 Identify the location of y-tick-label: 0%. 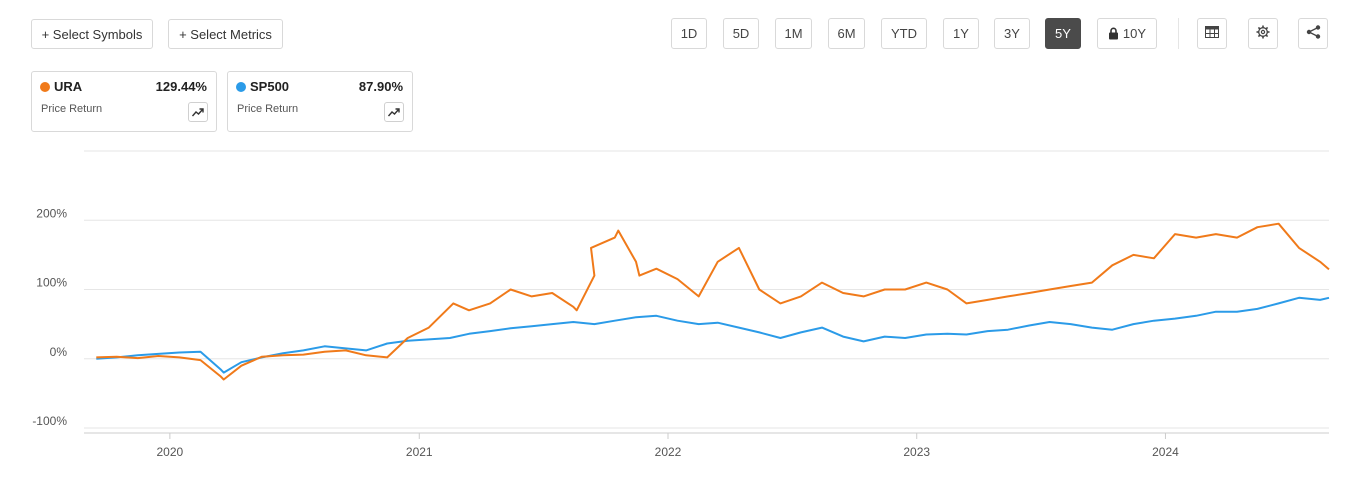
(59, 352).